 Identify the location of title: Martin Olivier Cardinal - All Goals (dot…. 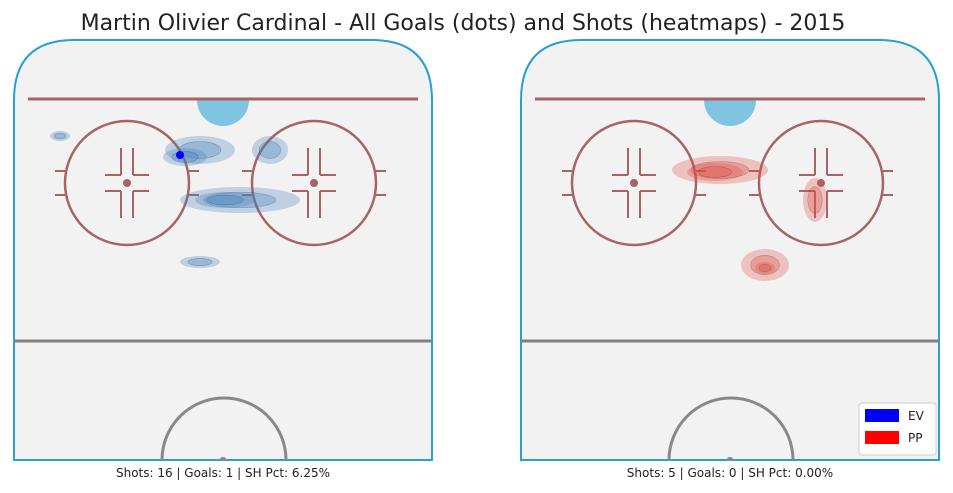
(463, 23).